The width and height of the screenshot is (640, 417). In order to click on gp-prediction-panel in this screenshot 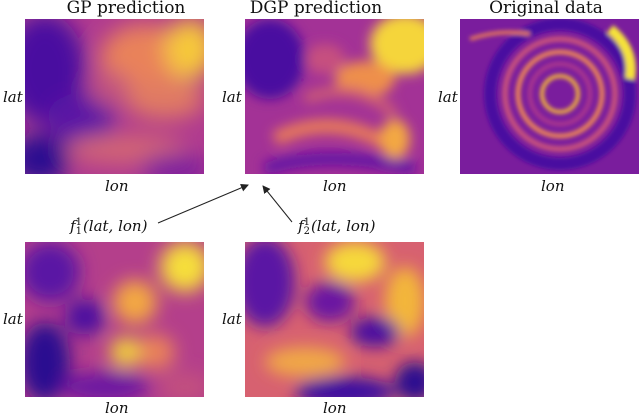, I will do `click(114, 96)`.